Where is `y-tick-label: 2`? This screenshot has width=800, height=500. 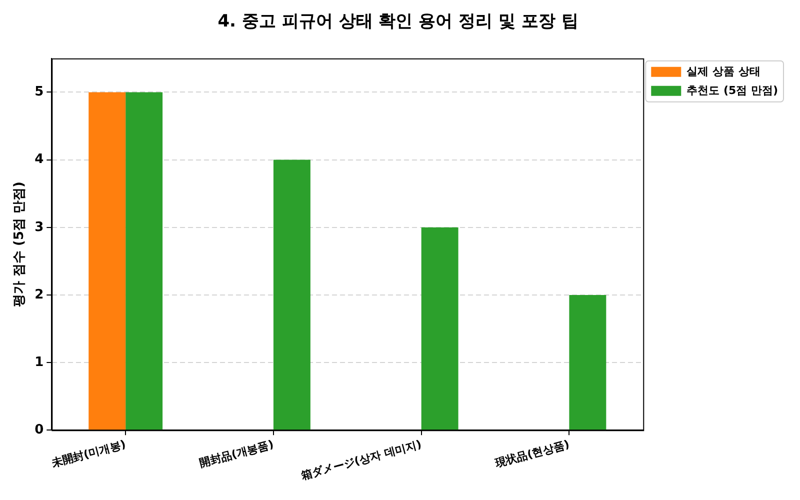
y-tick-label: 2 is located at coordinates (39, 294).